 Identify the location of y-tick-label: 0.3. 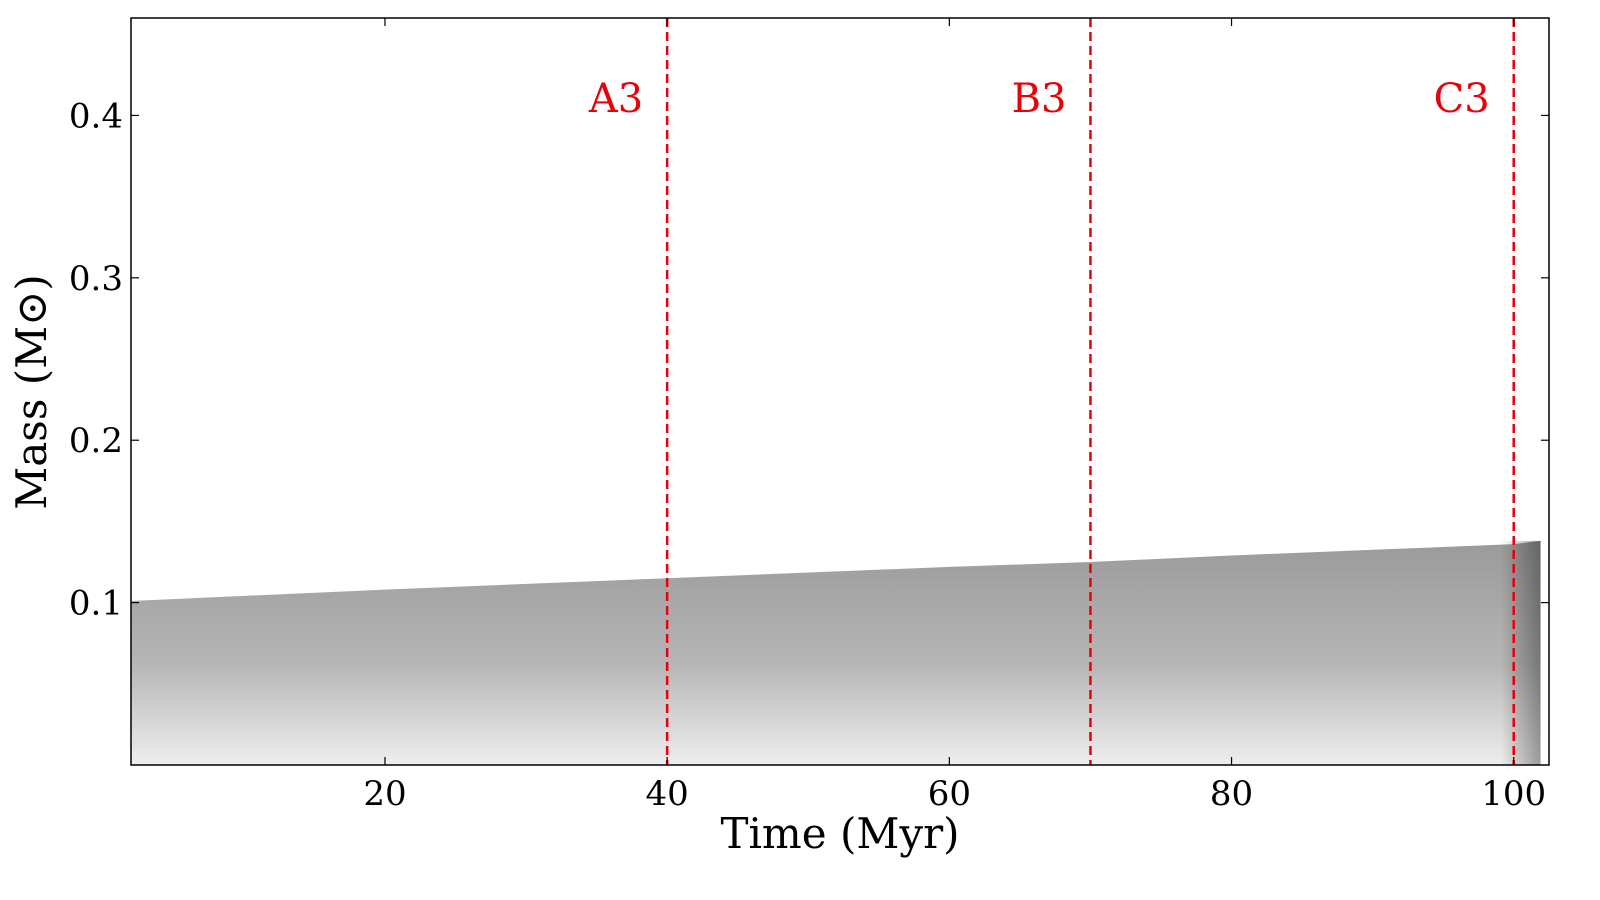
(96, 279).